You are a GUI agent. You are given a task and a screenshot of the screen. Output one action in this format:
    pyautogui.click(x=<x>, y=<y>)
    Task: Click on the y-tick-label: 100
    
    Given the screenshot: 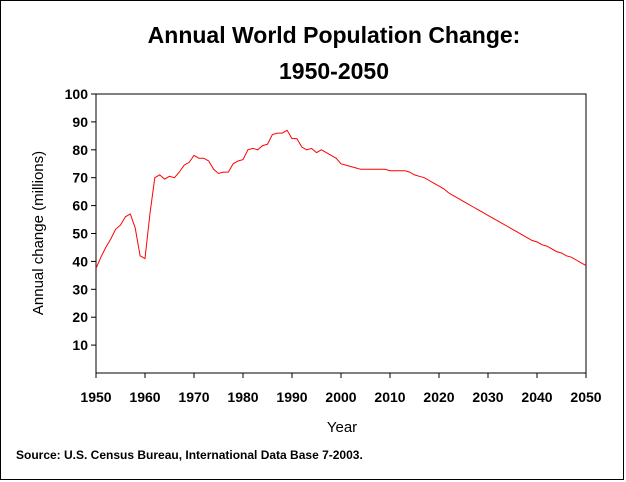 What is the action you would take?
    pyautogui.click(x=77, y=94)
    